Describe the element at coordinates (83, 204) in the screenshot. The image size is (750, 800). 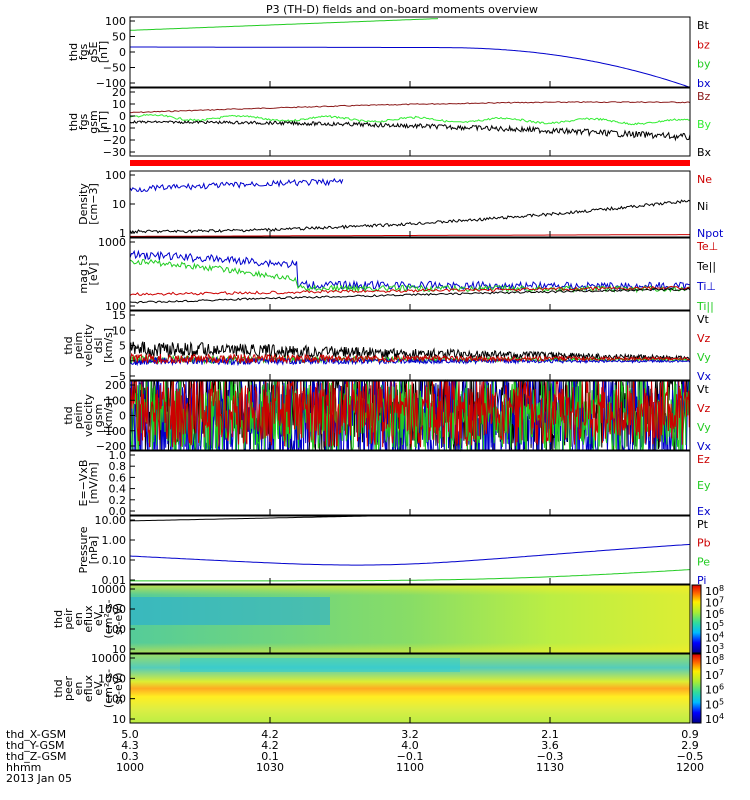
I see `y-axis-label-line: Density` at that location.